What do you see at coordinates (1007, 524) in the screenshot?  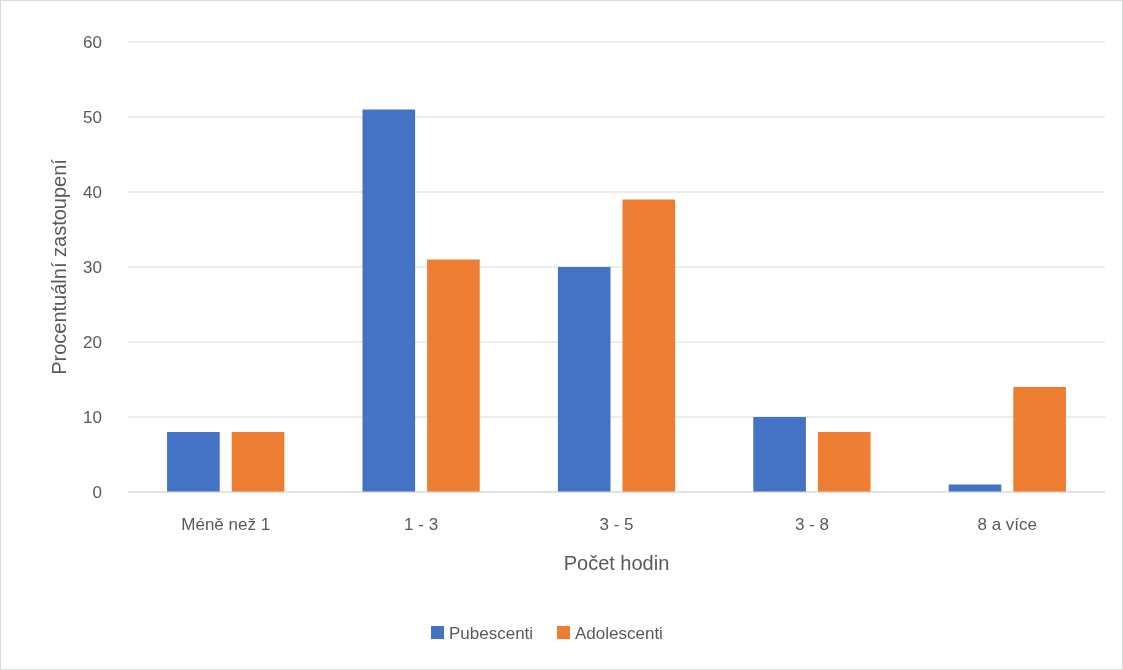 I see `x-tick-label: 8 a více` at bounding box center [1007, 524].